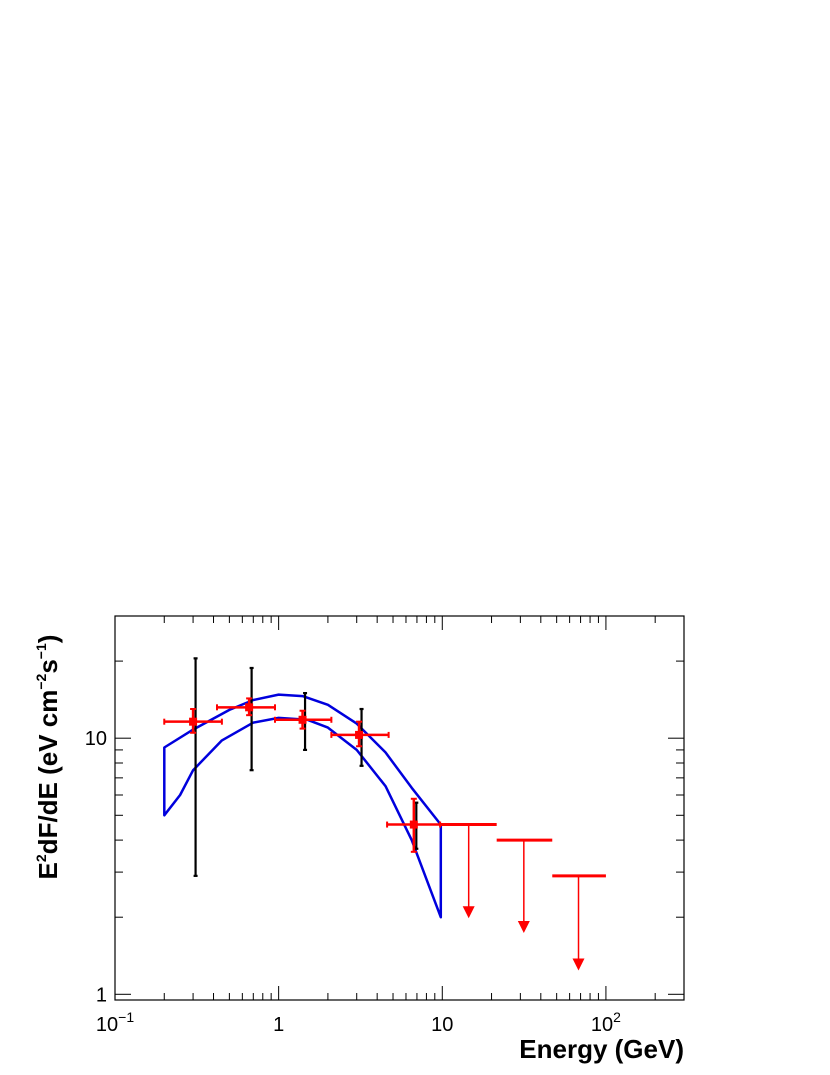  I want to click on model-band-layer, so click(303, 806).